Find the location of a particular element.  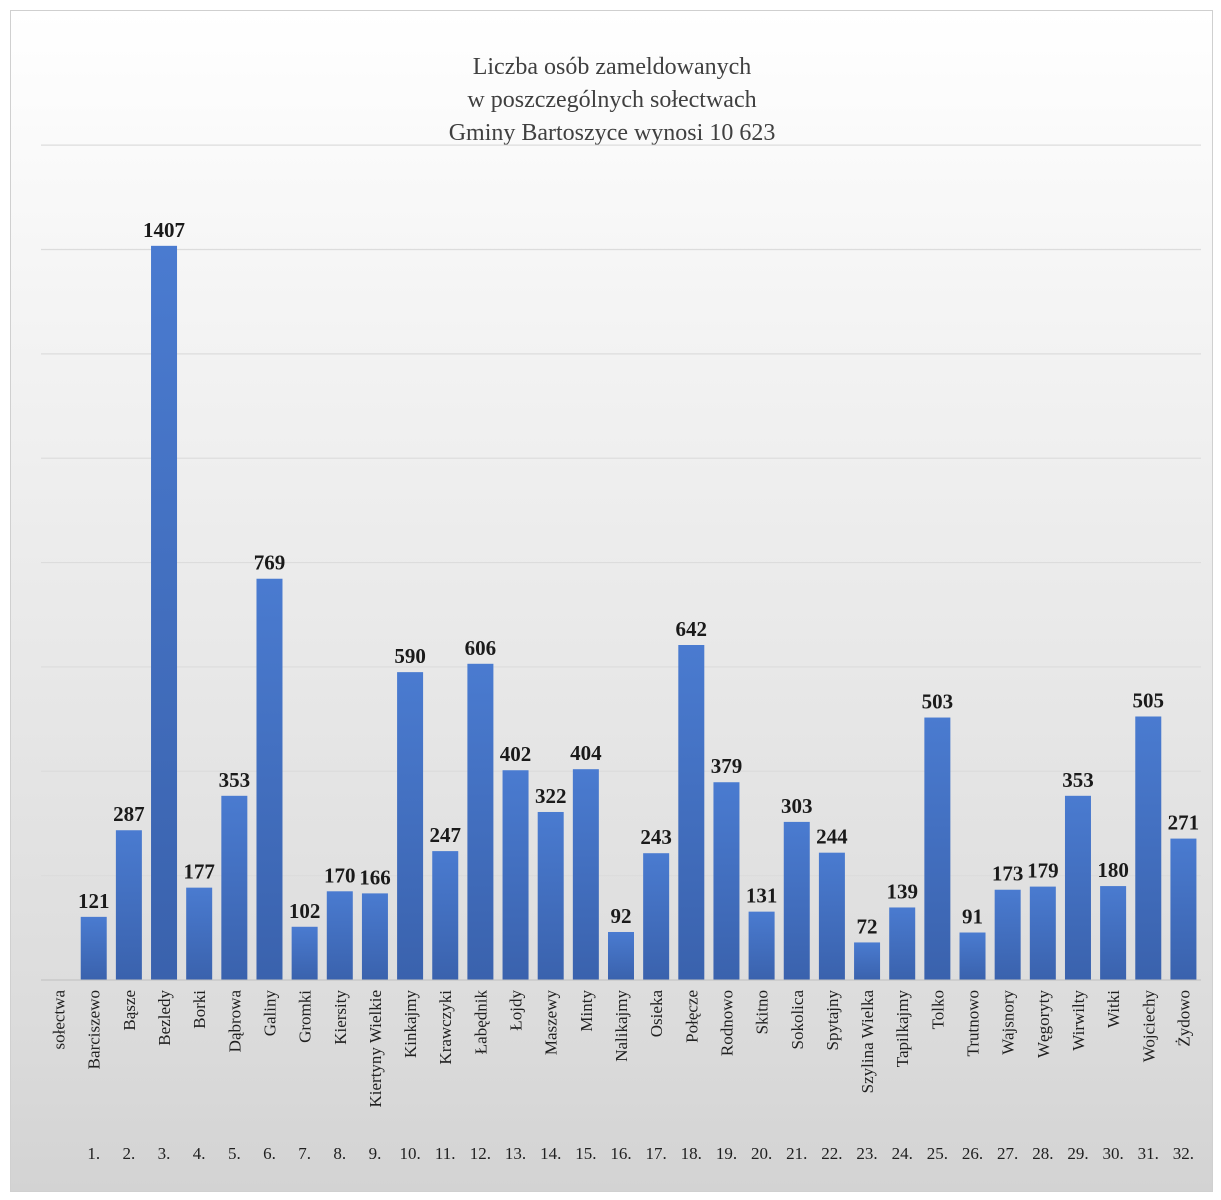

number-label: 31. is located at coordinates (1148, 1153).